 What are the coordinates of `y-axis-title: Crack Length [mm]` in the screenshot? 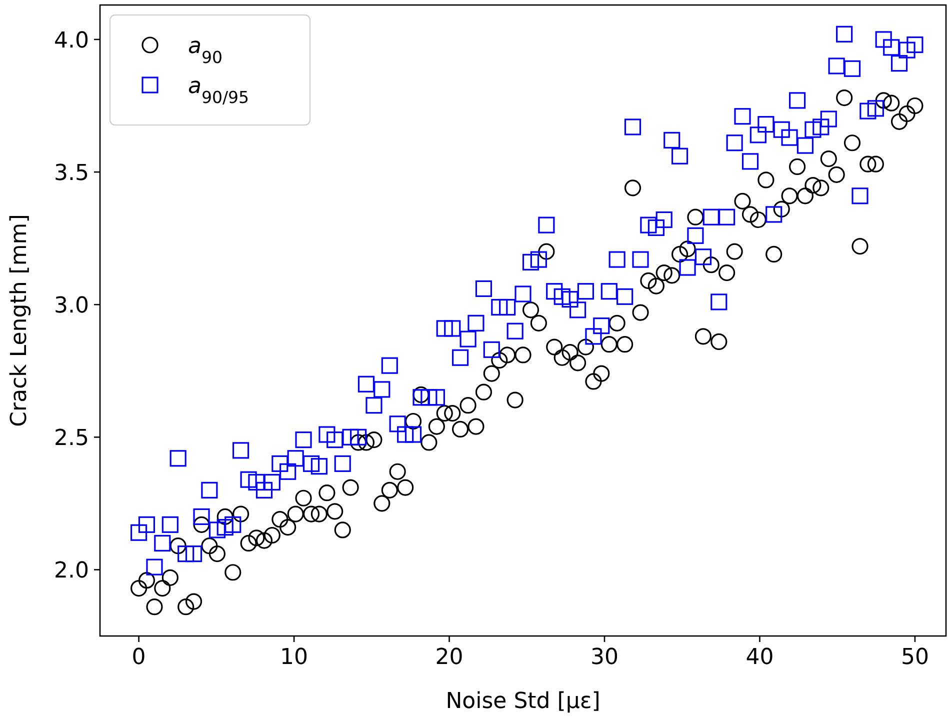 It's located at (19, 320).